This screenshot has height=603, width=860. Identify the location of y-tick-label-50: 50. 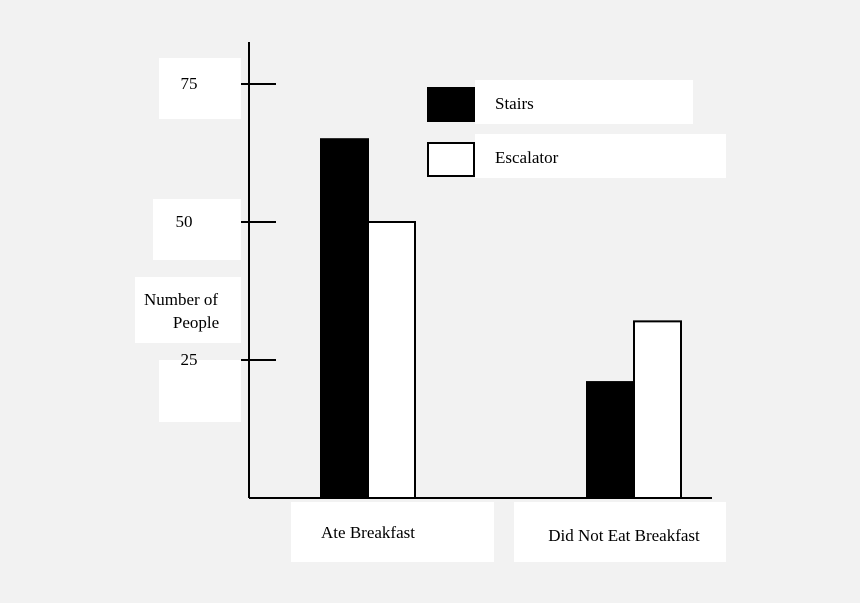
(184, 221).